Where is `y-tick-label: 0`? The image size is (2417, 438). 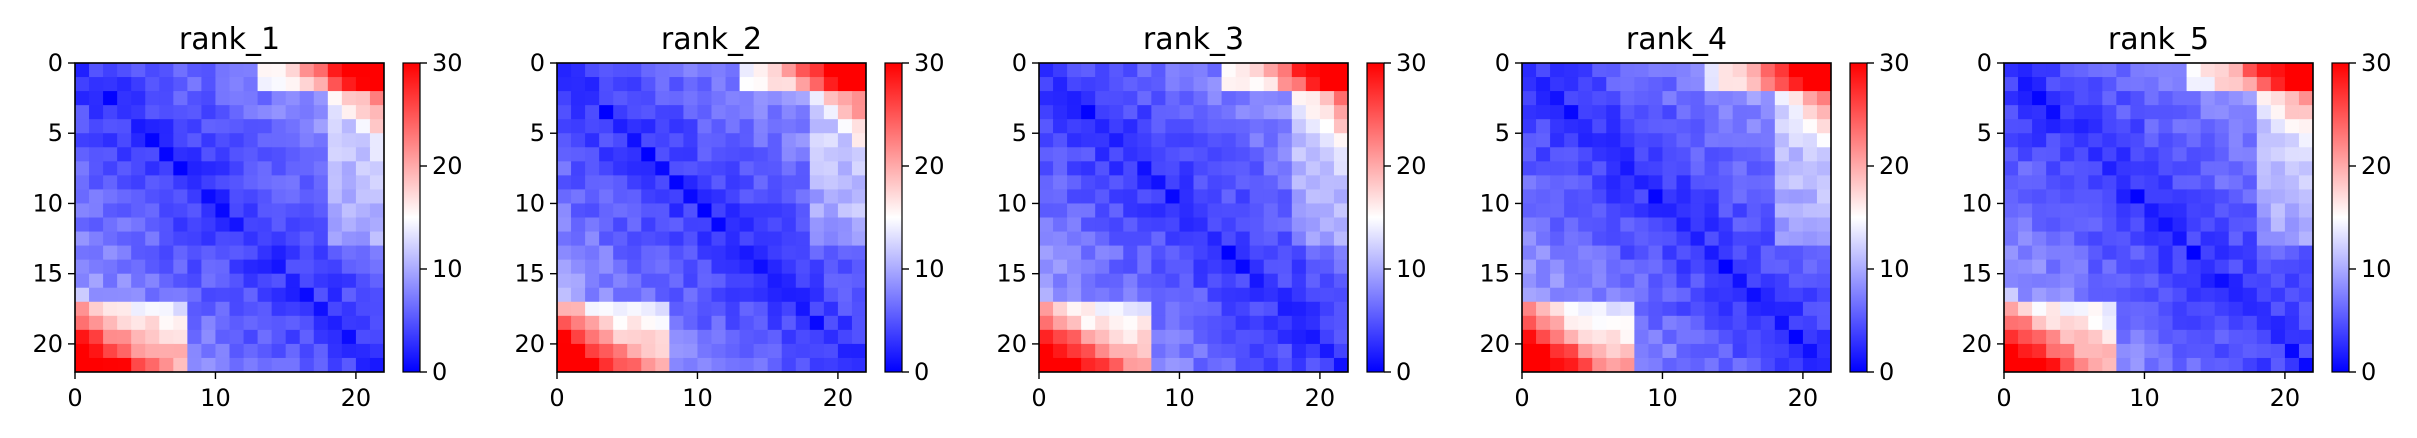 y-tick-label: 0 is located at coordinates (537, 63).